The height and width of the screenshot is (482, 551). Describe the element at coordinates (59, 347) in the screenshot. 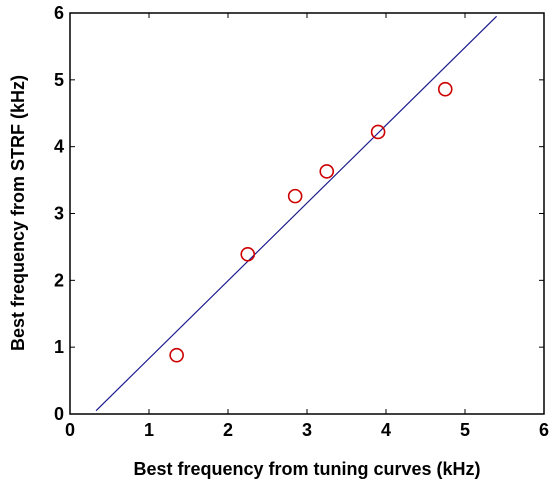

I see `y-tick-label: 1` at that location.